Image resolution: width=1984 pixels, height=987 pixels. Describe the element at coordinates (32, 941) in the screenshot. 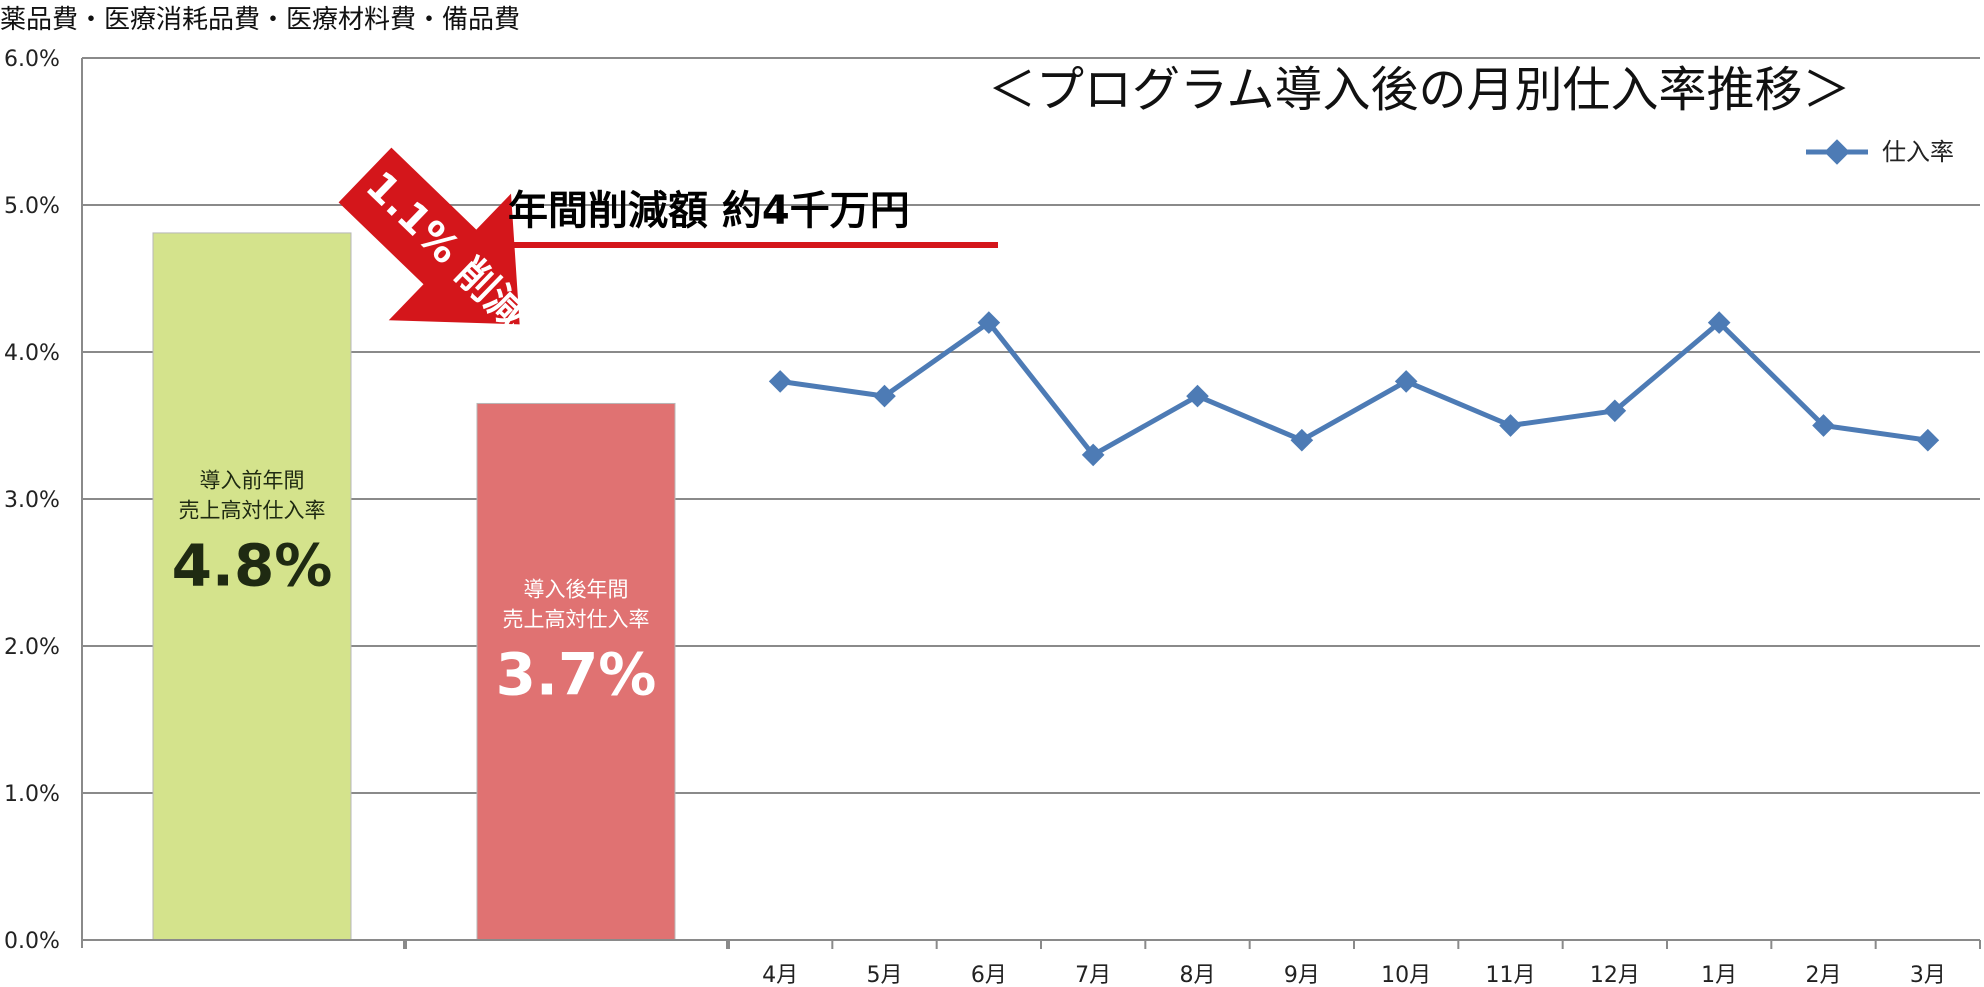

I see `y-tick-label: 0.0%` at that location.